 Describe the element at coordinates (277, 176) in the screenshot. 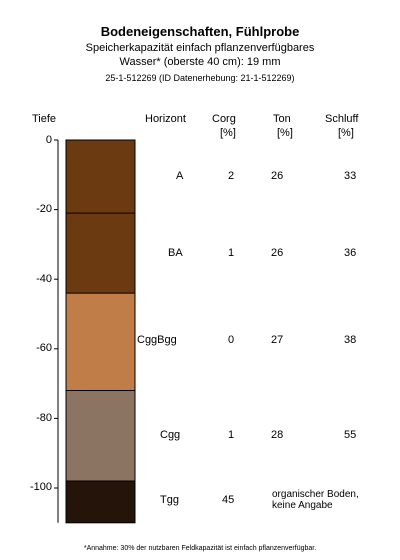

I see `ton-value-a: 26` at that location.